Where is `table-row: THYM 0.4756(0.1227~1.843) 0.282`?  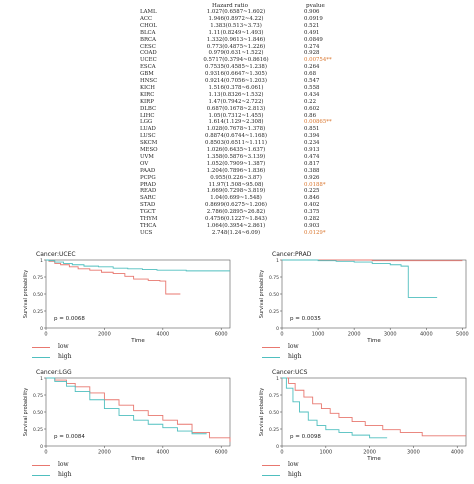
table-row: THYM 0.4756(0.1227~1.843) 0.282 is located at coordinates (237, 219).